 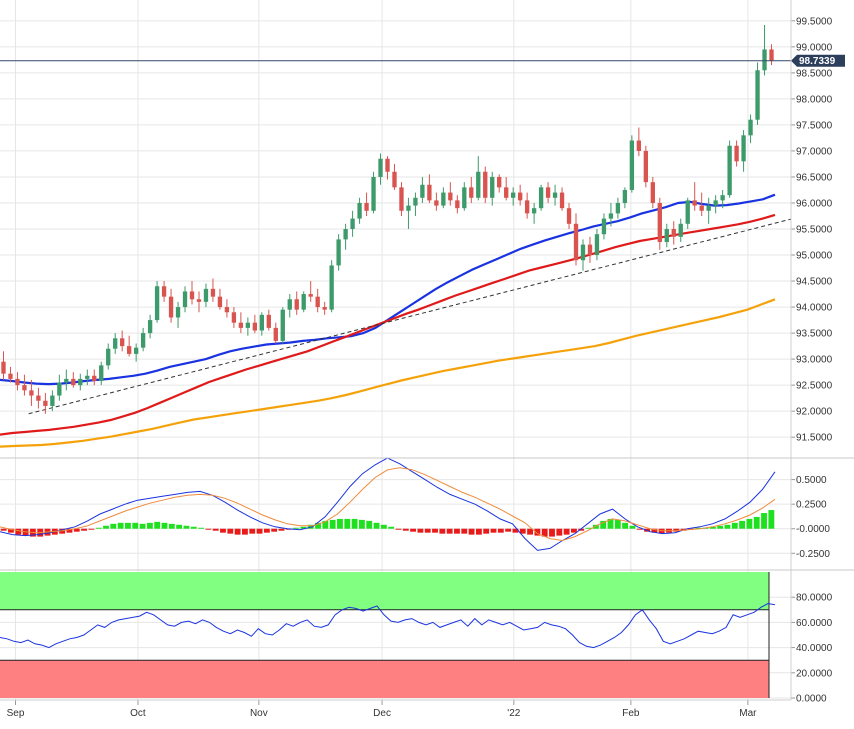 What do you see at coordinates (812, 649) in the screenshot?
I see `rsi-axis: 0.0000 20.0000 40.0000 60.0000 80.0000` at bounding box center [812, 649].